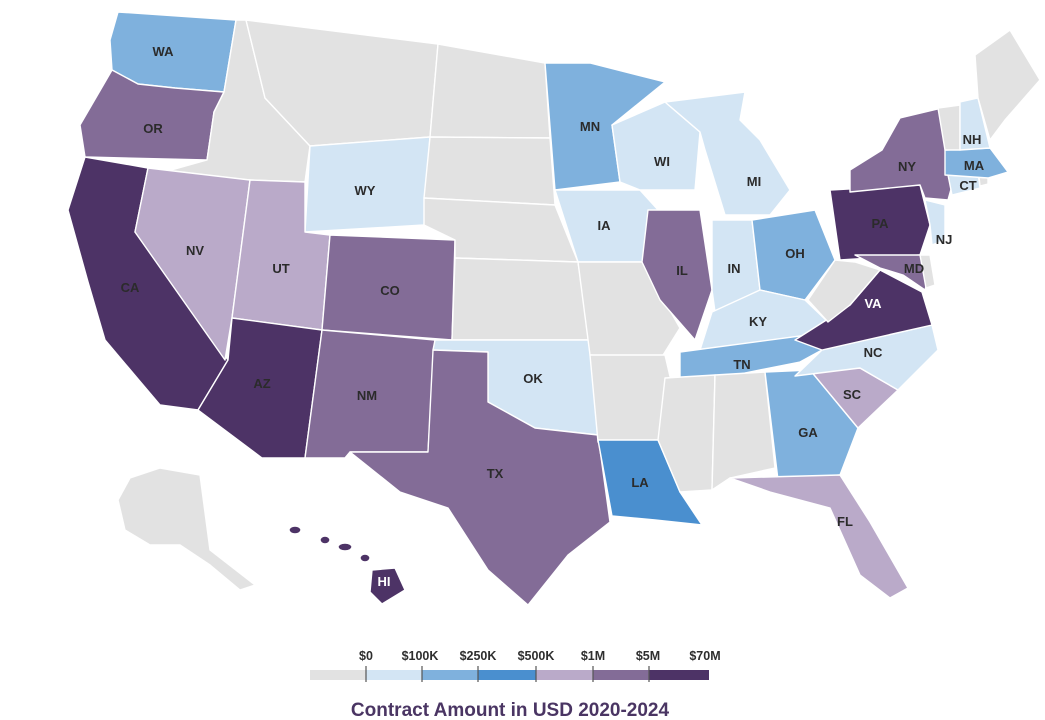 Image resolution: width=1045 pixels, height=720 pixels. I want to click on state-mi, so click(727, 153).